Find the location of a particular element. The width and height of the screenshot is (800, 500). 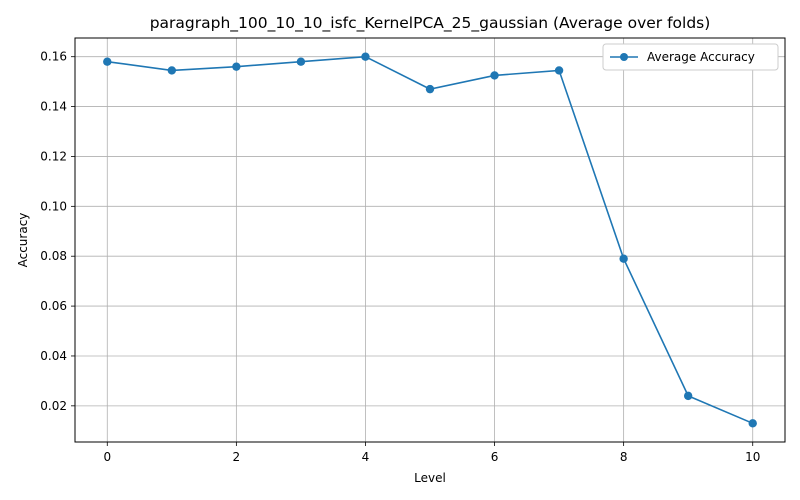

y-tick-label: 0.10 is located at coordinates (53, 206).